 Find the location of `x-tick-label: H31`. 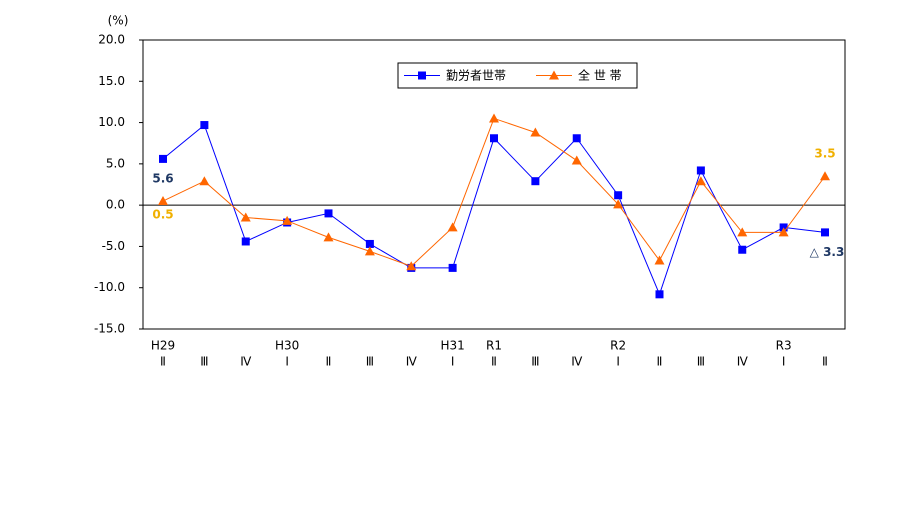

x-tick-label: H31 is located at coordinates (452, 346).